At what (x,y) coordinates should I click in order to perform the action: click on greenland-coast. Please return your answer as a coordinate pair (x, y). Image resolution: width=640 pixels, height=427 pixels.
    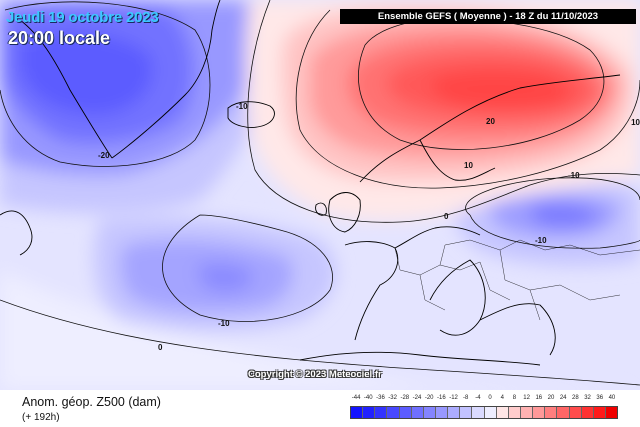
    Looking at the image, I should click on (120, 79).